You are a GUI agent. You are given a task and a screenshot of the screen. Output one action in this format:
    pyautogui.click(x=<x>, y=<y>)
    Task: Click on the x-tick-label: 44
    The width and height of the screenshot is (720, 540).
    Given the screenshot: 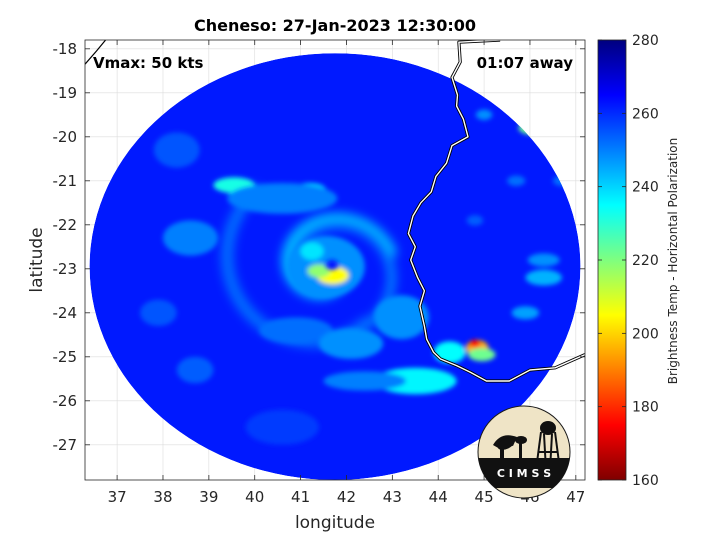 What is the action you would take?
    pyautogui.click(x=438, y=497)
    